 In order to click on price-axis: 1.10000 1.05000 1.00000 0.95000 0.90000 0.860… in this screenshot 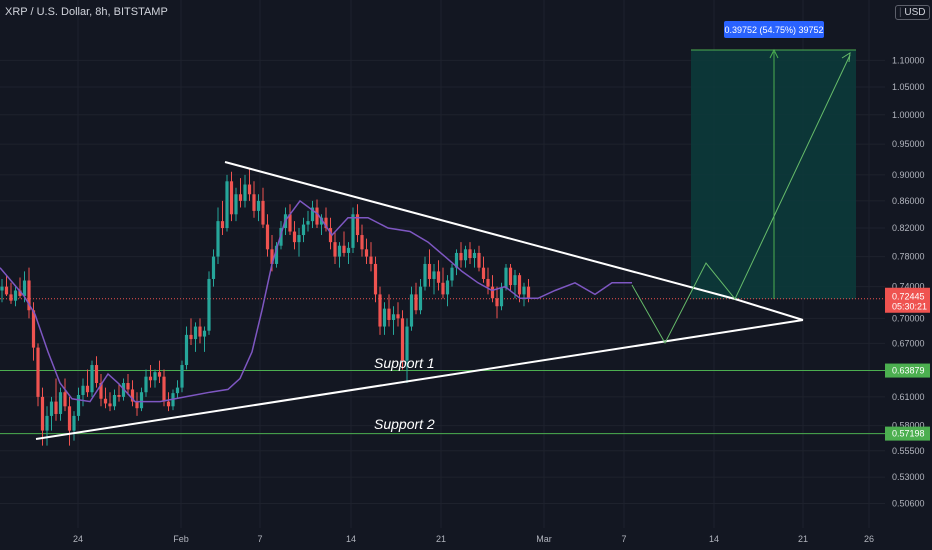, I will do `click(908, 275)`.